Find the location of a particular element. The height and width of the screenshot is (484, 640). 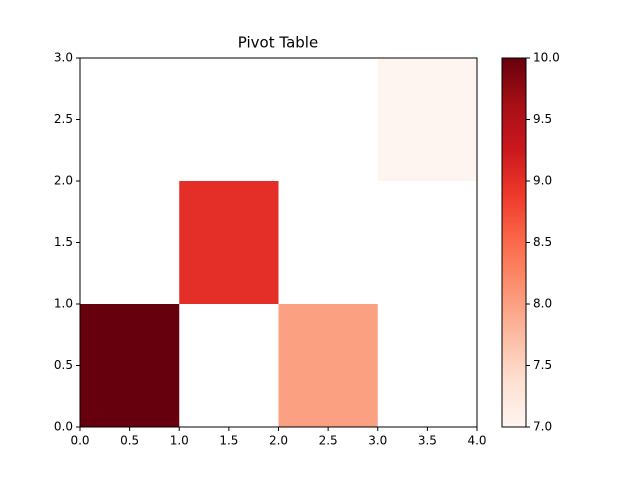

colorbar-tick-label: 10.0 is located at coordinates (546, 58).